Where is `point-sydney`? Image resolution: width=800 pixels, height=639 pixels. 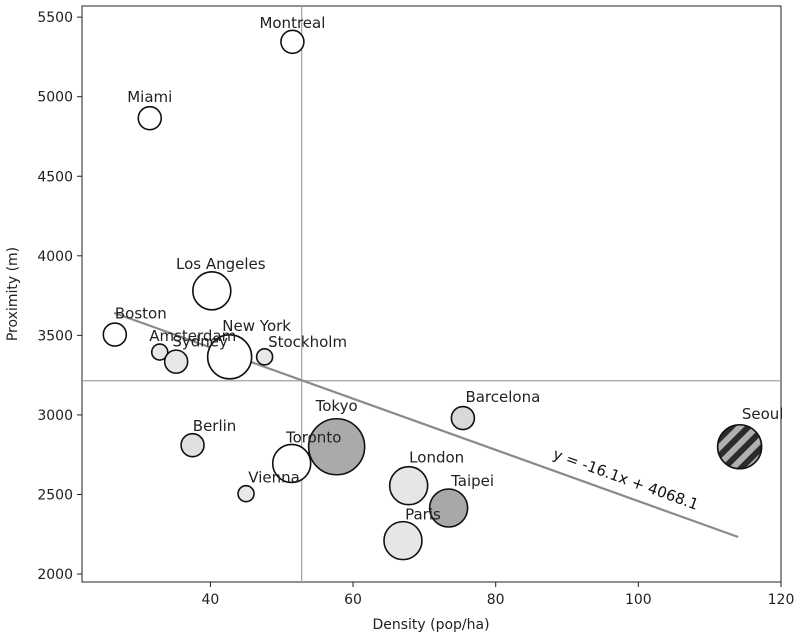
point-sydney is located at coordinates (176, 361).